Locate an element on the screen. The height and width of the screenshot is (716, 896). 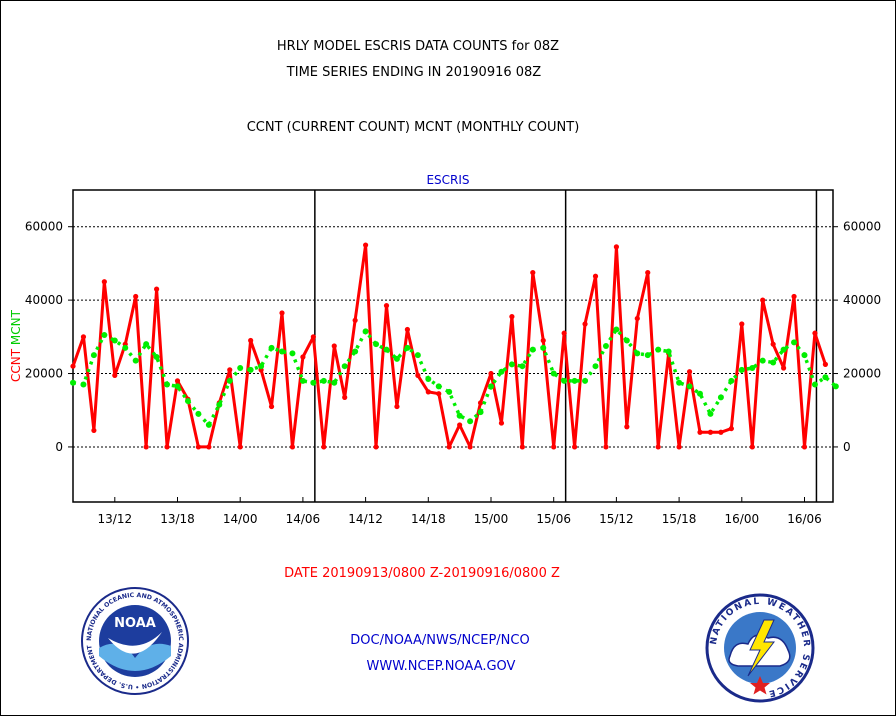
x-tick-label: 14/12 is located at coordinates (365, 519).